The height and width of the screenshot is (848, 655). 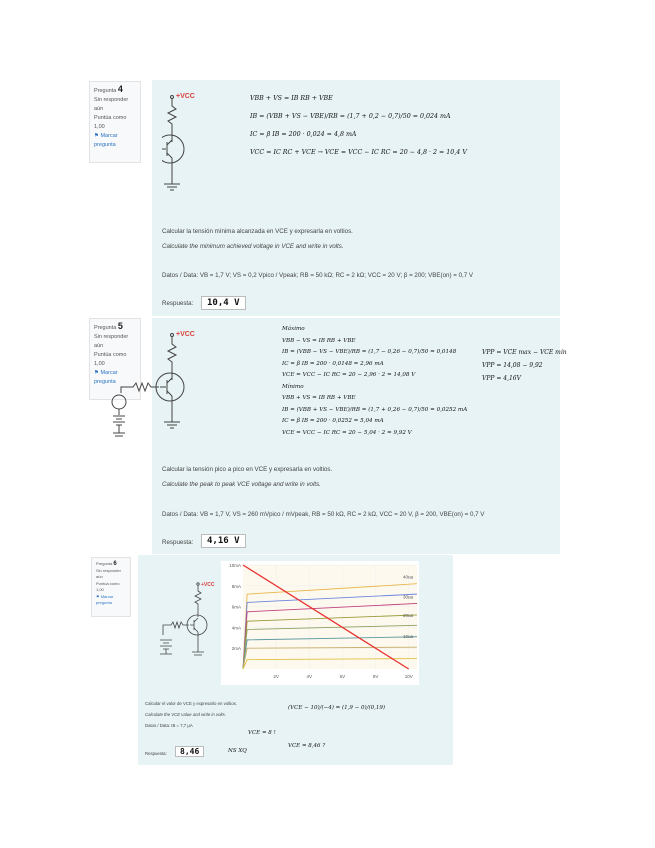 What do you see at coordinates (236, 607) in the screenshot?
I see `y-tick-label: 6mA` at bounding box center [236, 607].